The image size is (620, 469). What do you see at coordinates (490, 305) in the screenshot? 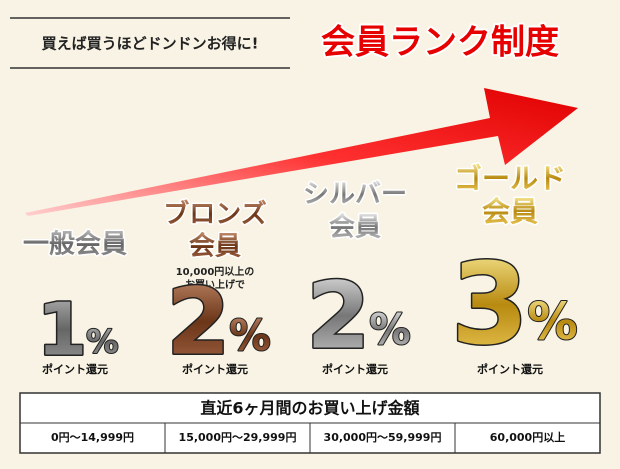
I see `rate: 3` at bounding box center [490, 305].